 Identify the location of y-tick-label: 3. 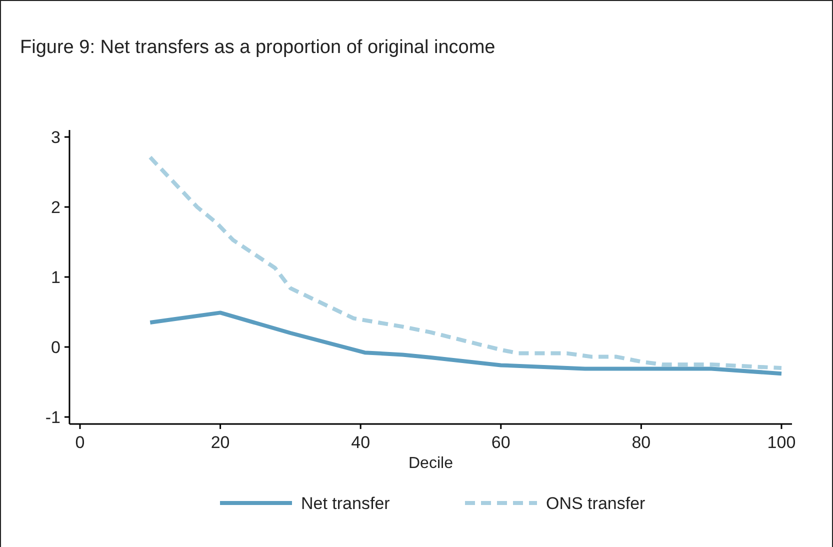
(55, 137).